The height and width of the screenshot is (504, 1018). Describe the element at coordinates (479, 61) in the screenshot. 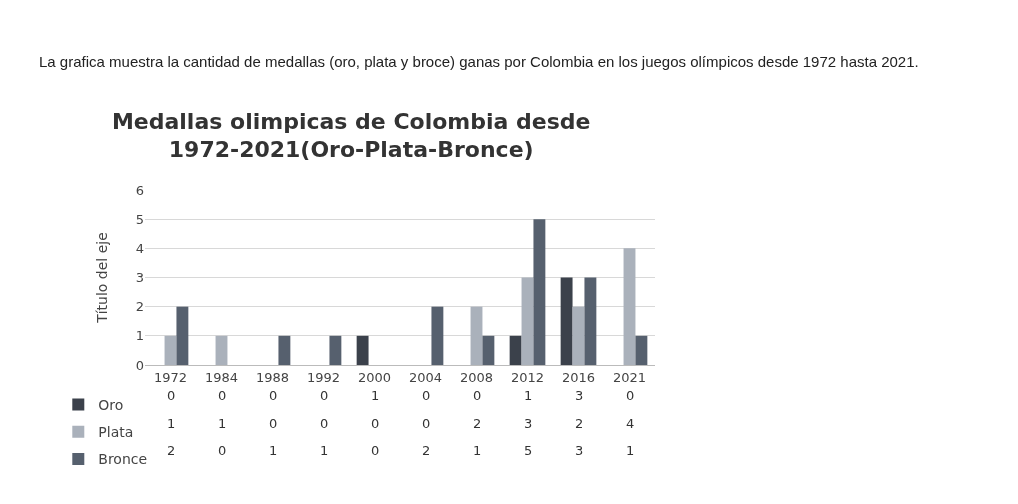

I see `text: La grafica muestra la cantidad de medallas (oro, plata y broce) ganas por Colombia en los juegos olímpicos desde 1972 hasta 2021.` at that location.